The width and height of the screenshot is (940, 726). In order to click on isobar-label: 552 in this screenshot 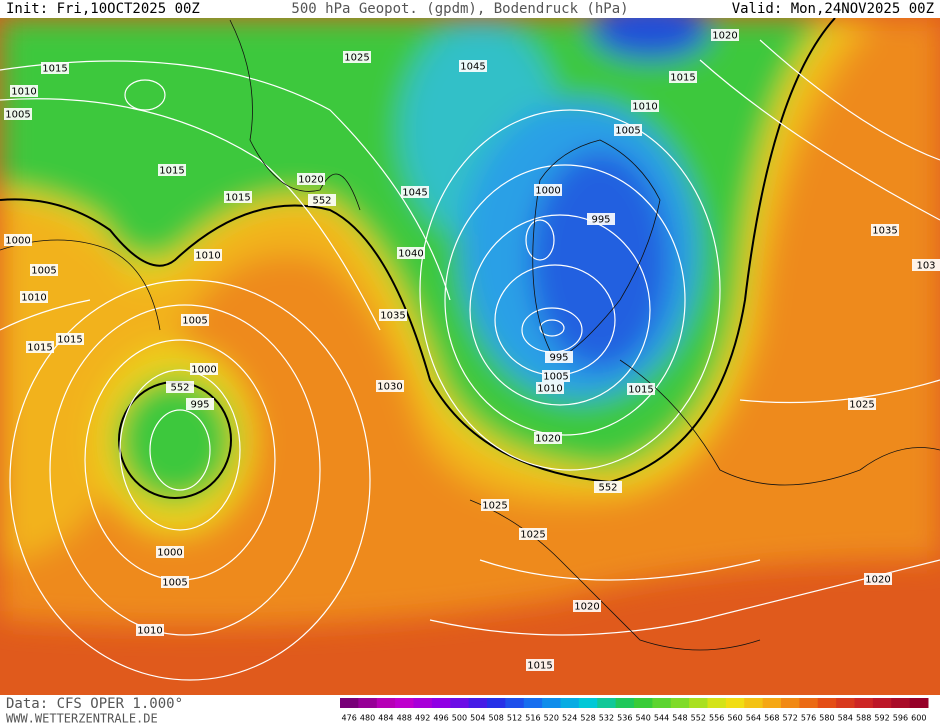, I will do `click(607, 488)`.